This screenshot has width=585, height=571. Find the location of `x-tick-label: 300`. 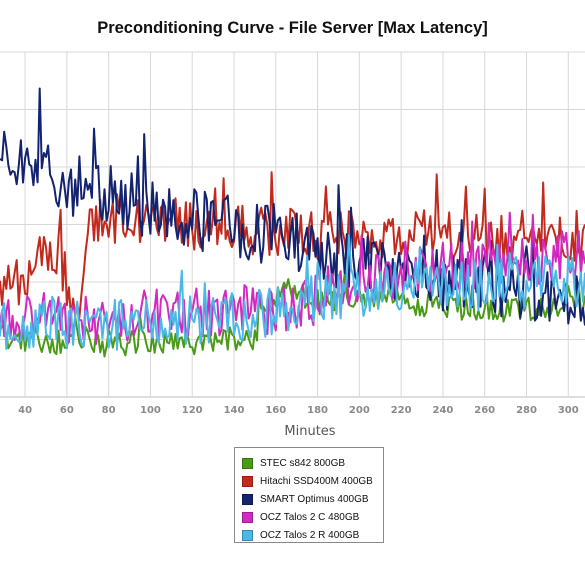

x-tick-label: 300 is located at coordinates (568, 410).